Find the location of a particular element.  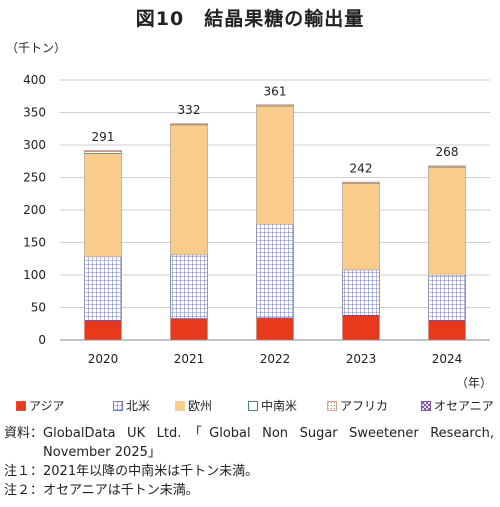

total-label: 268 is located at coordinates (447, 152).